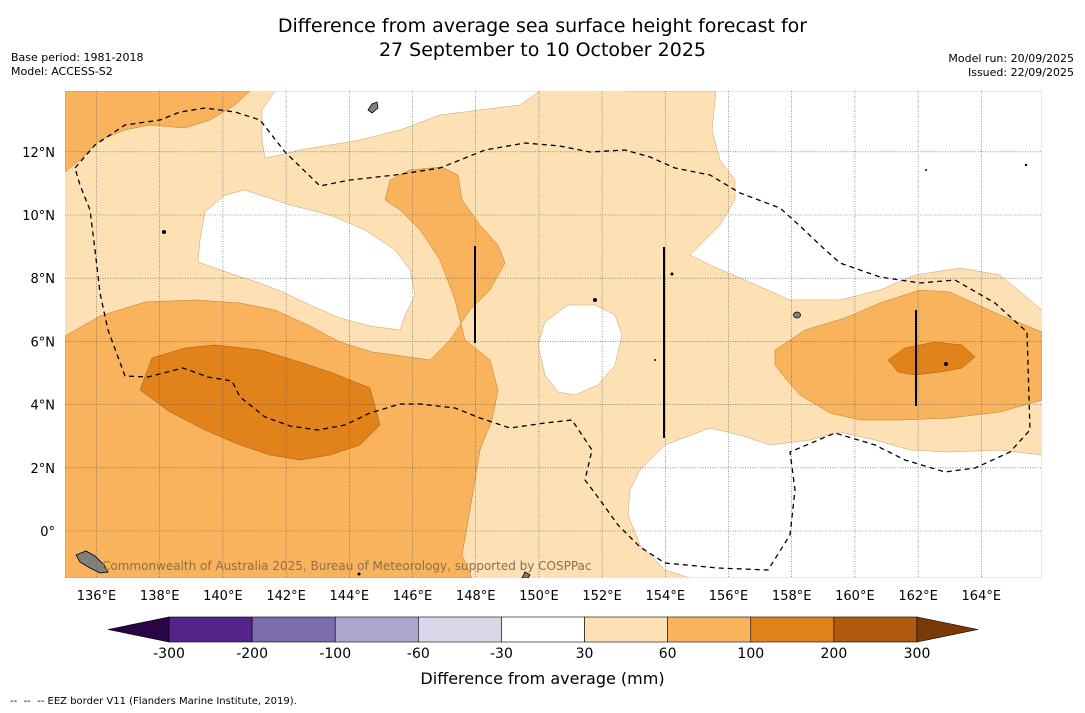  Describe the element at coordinates (38, 153) in the screenshot. I see `lat-label-12: 12°N` at that location.